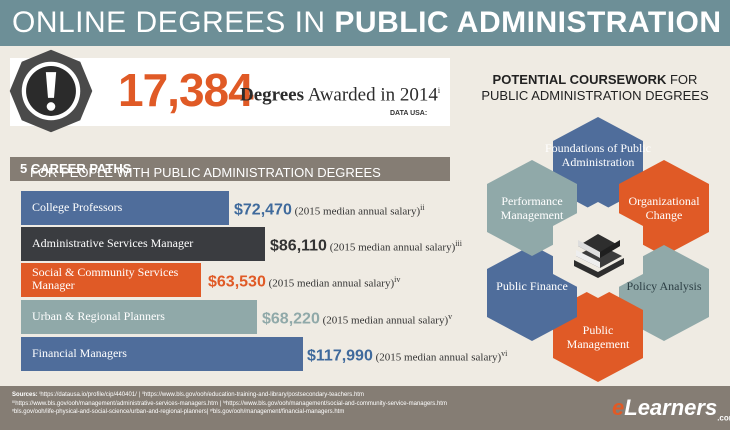 The image size is (730, 430). Describe the element at coordinates (409, 113) in the screenshot. I see `data-source: DATA USA:` at that location.